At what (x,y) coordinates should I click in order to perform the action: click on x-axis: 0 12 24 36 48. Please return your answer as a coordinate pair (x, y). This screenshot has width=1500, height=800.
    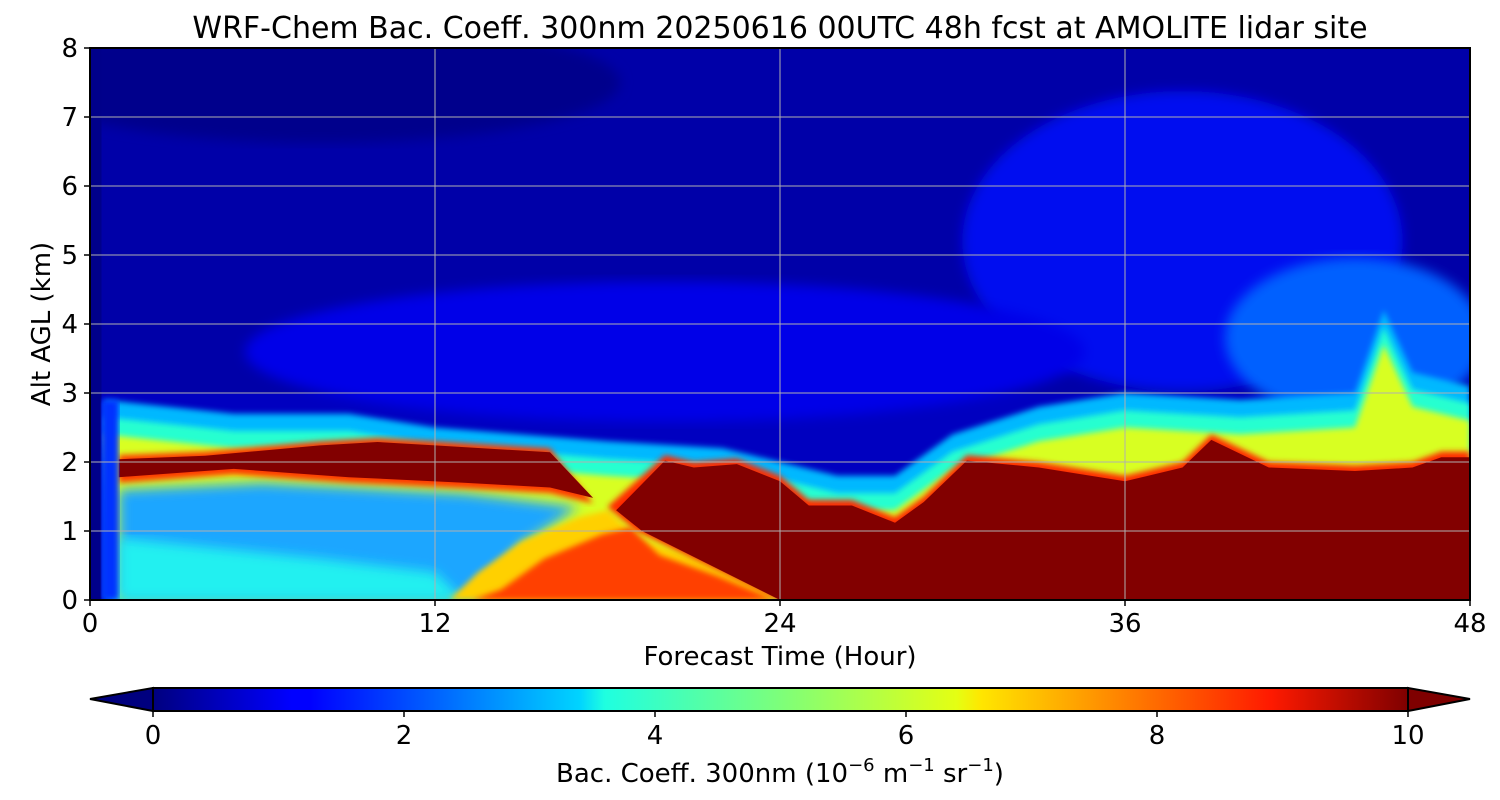
    Looking at the image, I should click on (784, 619).